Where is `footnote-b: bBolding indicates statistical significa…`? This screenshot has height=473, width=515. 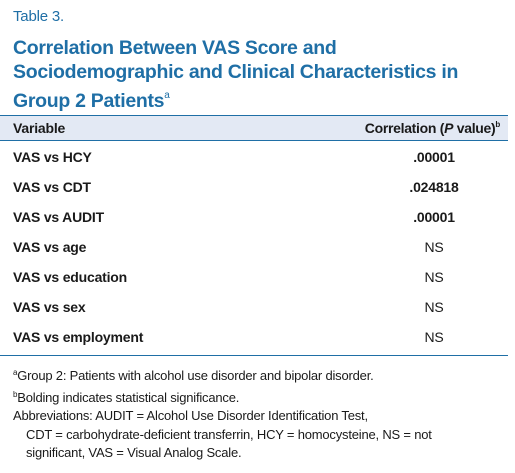 footnote-b: bBolding indicates statistical significa… is located at coordinates (260, 397).